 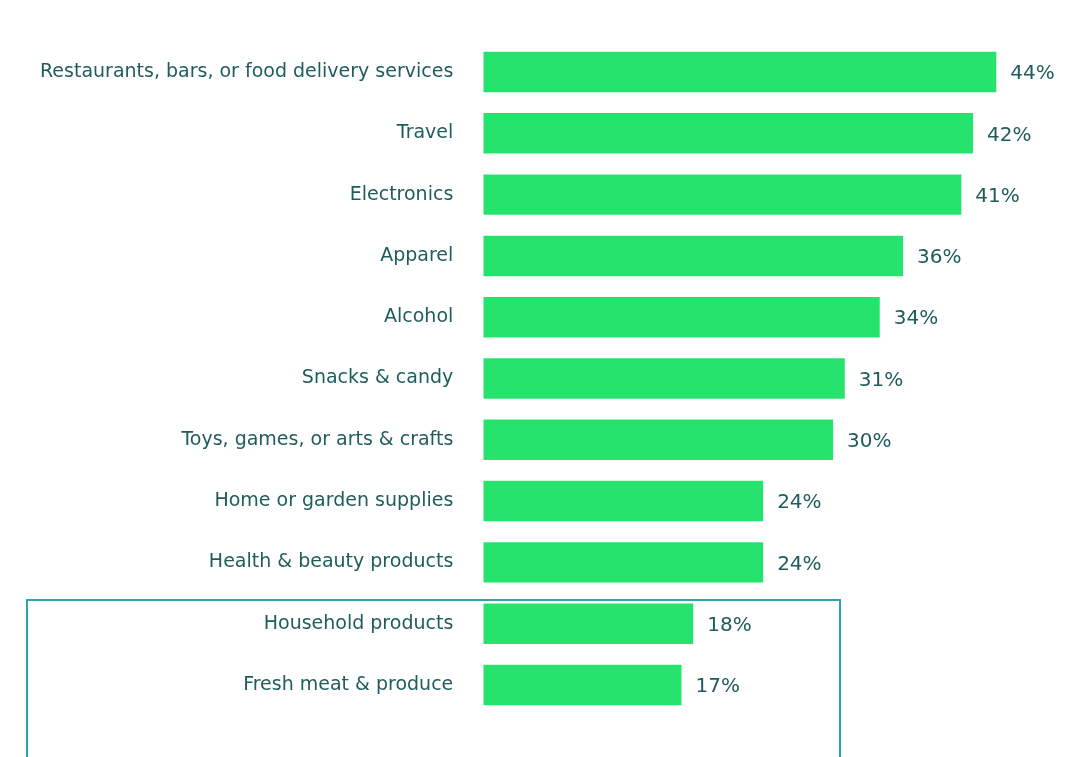 I want to click on y-tick-label: Household products, so click(x=358, y=621).